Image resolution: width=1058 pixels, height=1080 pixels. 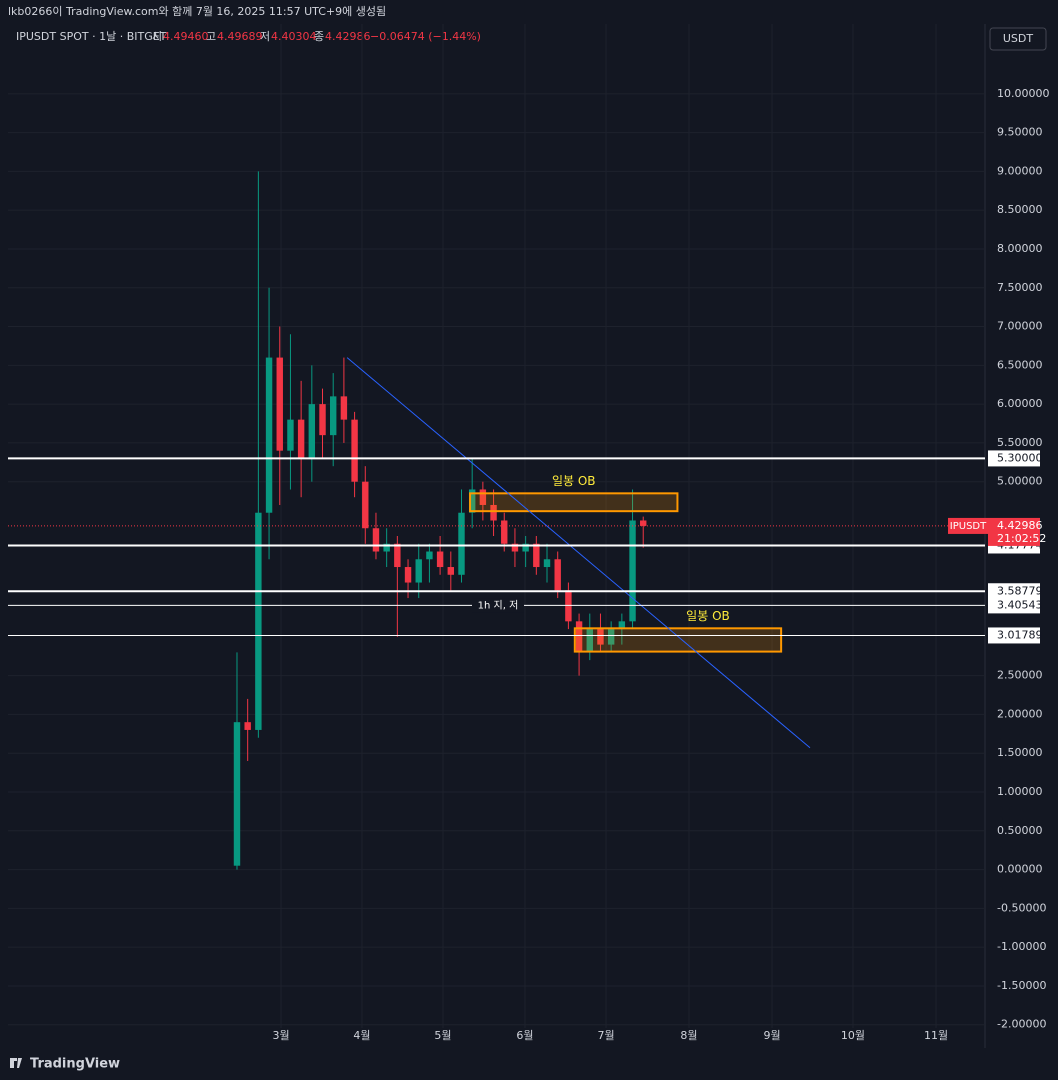 I want to click on last-price-label: 4.42986, so click(x=1020, y=525).